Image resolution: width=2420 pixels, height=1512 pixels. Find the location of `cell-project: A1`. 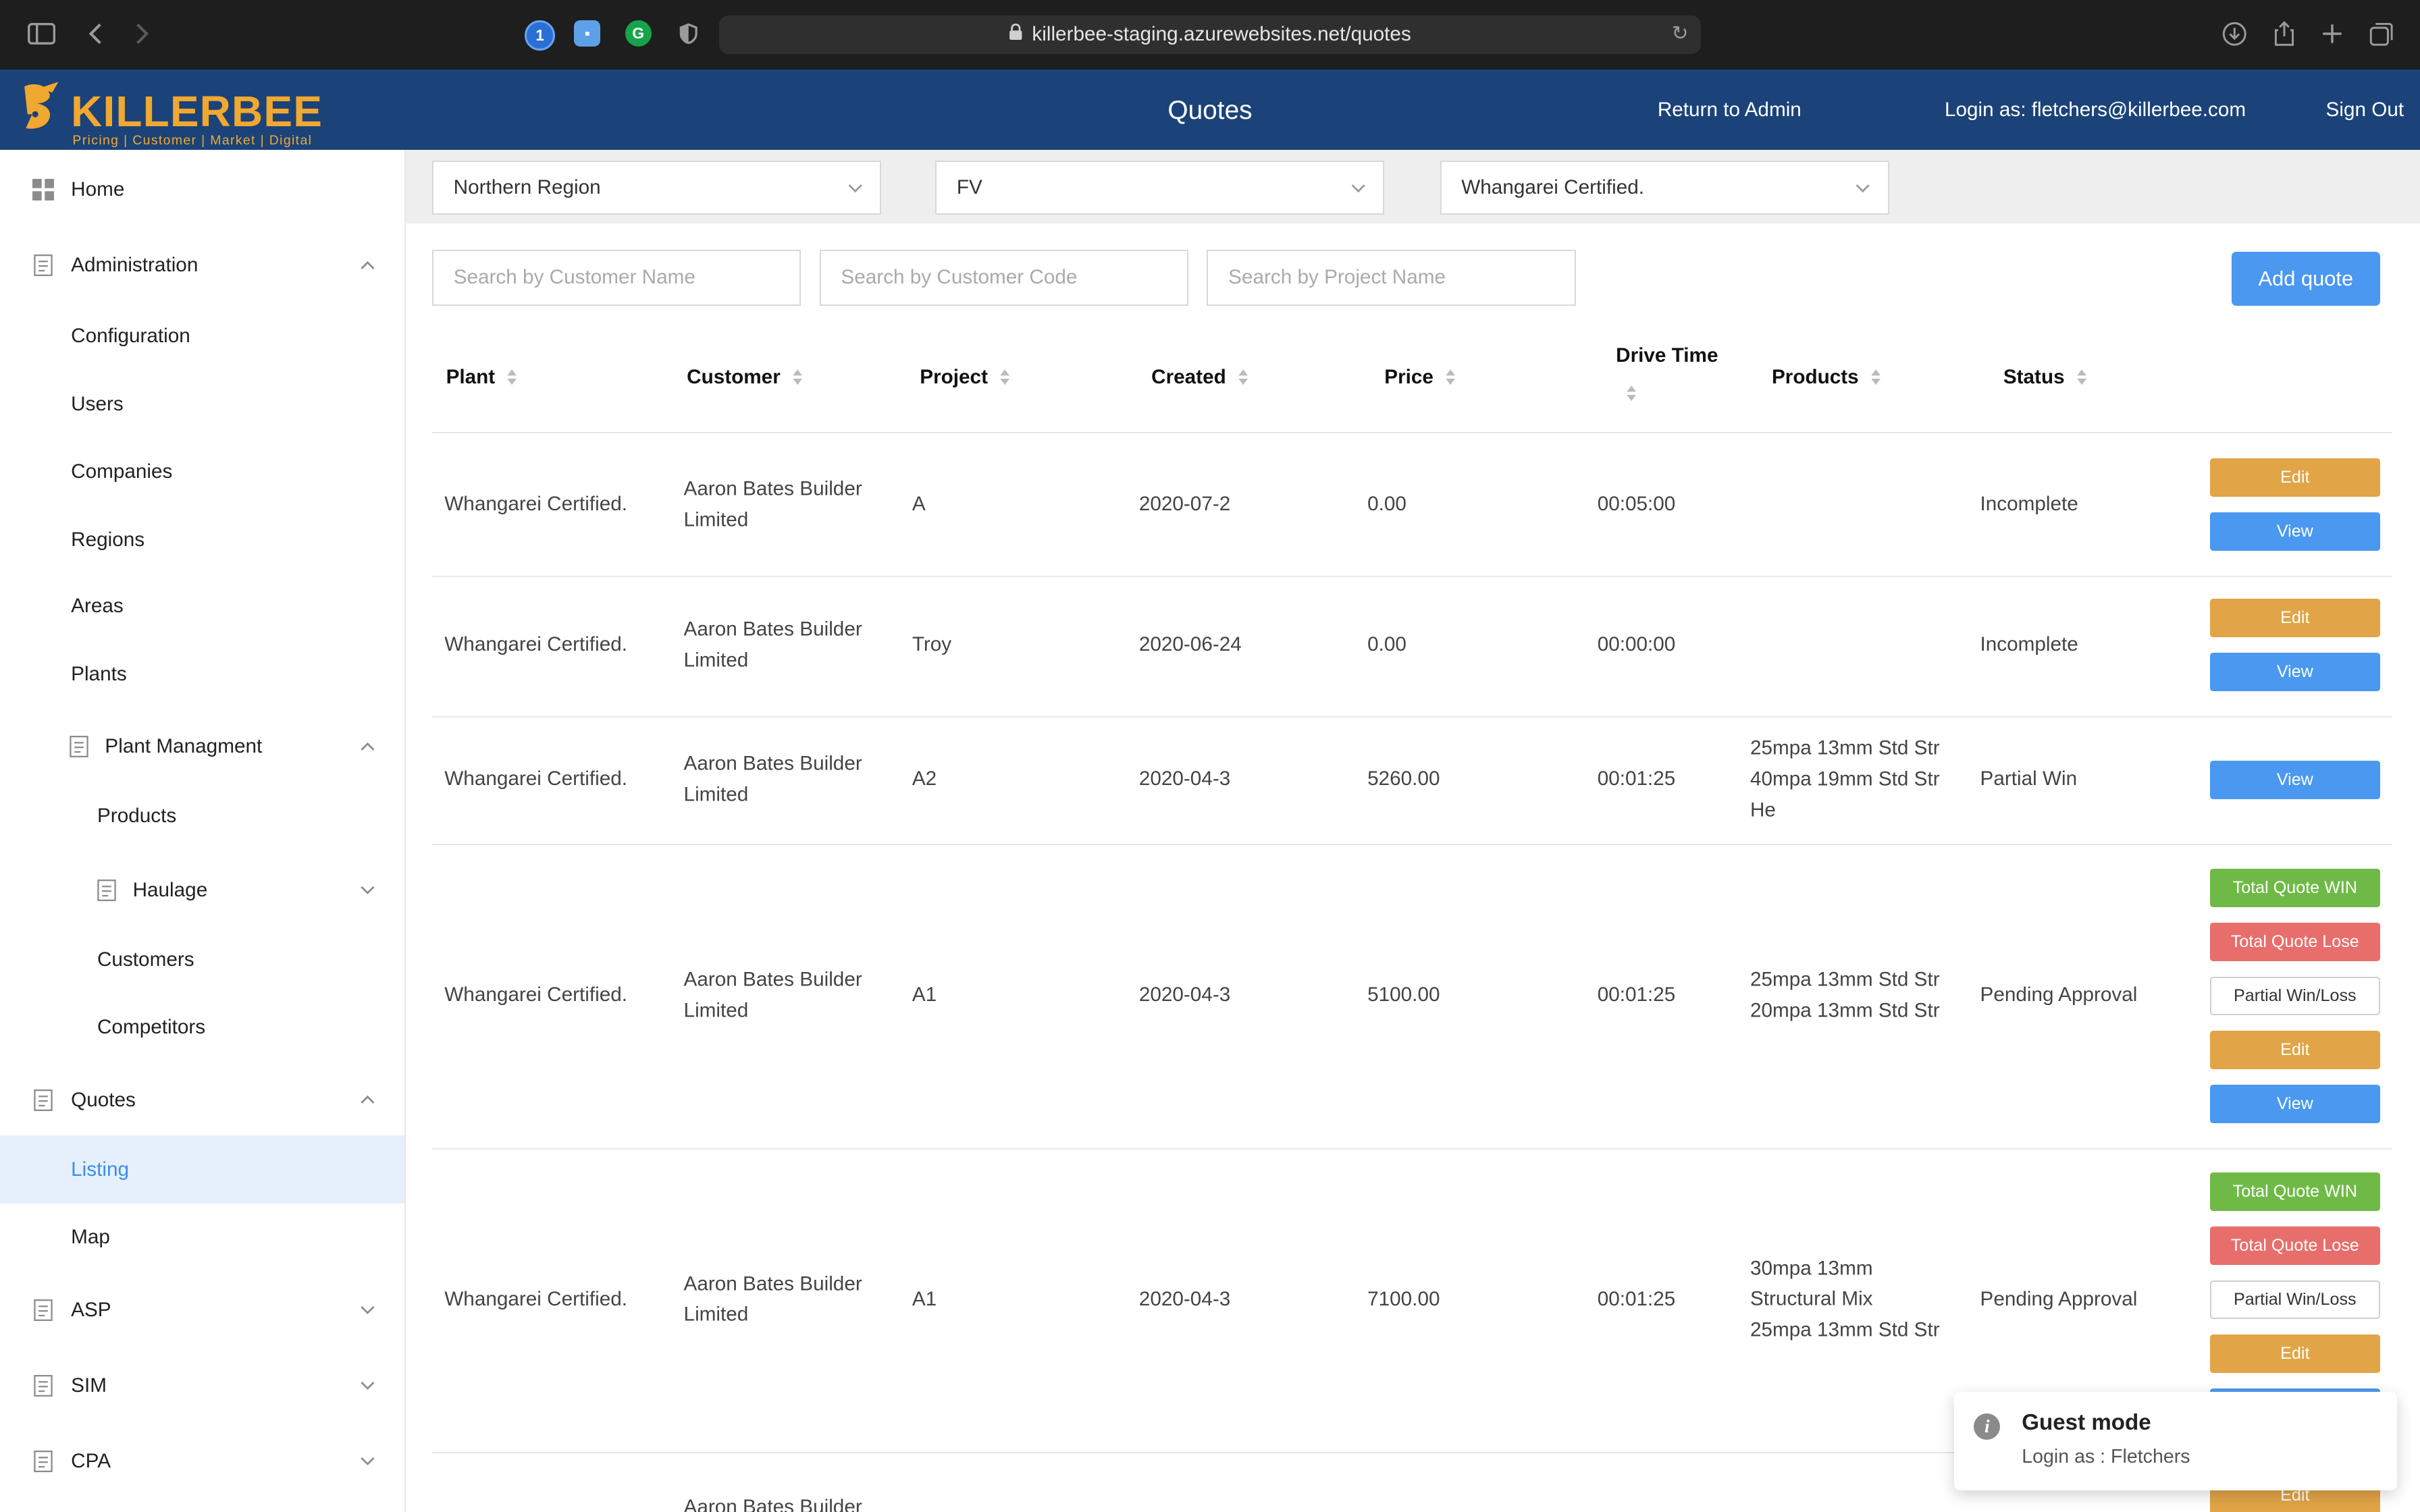

cell-project: A1 is located at coordinates (924, 1298).